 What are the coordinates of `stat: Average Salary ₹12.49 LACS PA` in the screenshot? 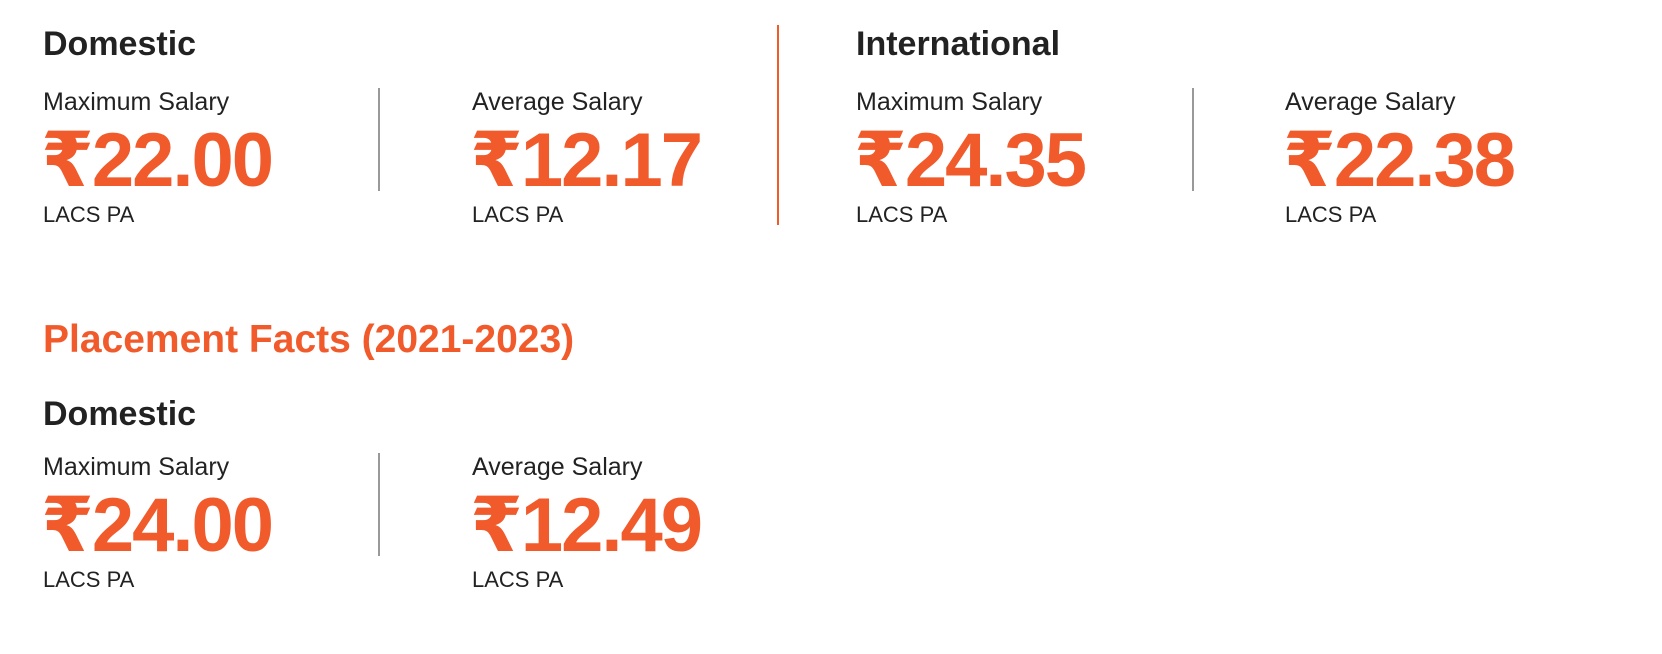 It's located at (621, 527).